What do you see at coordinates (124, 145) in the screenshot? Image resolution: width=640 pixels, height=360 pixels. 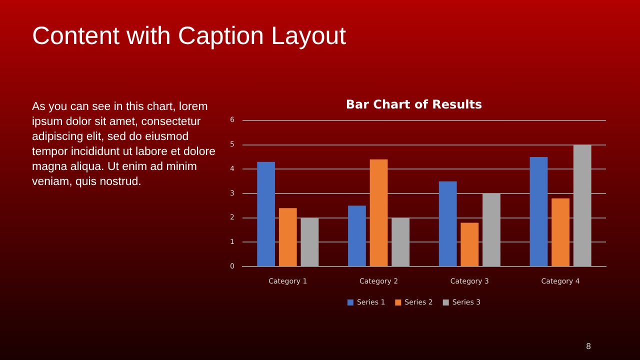 I see `text: As you can see in this chart, lorem ipsum dolor sit amet, consectetur adipiscing elit, sed do eiusmod tempor incididunt ut labore et dolore magna aliqua. Ut enim ad minim veniam, quis nostrud.` at bounding box center [124, 145].